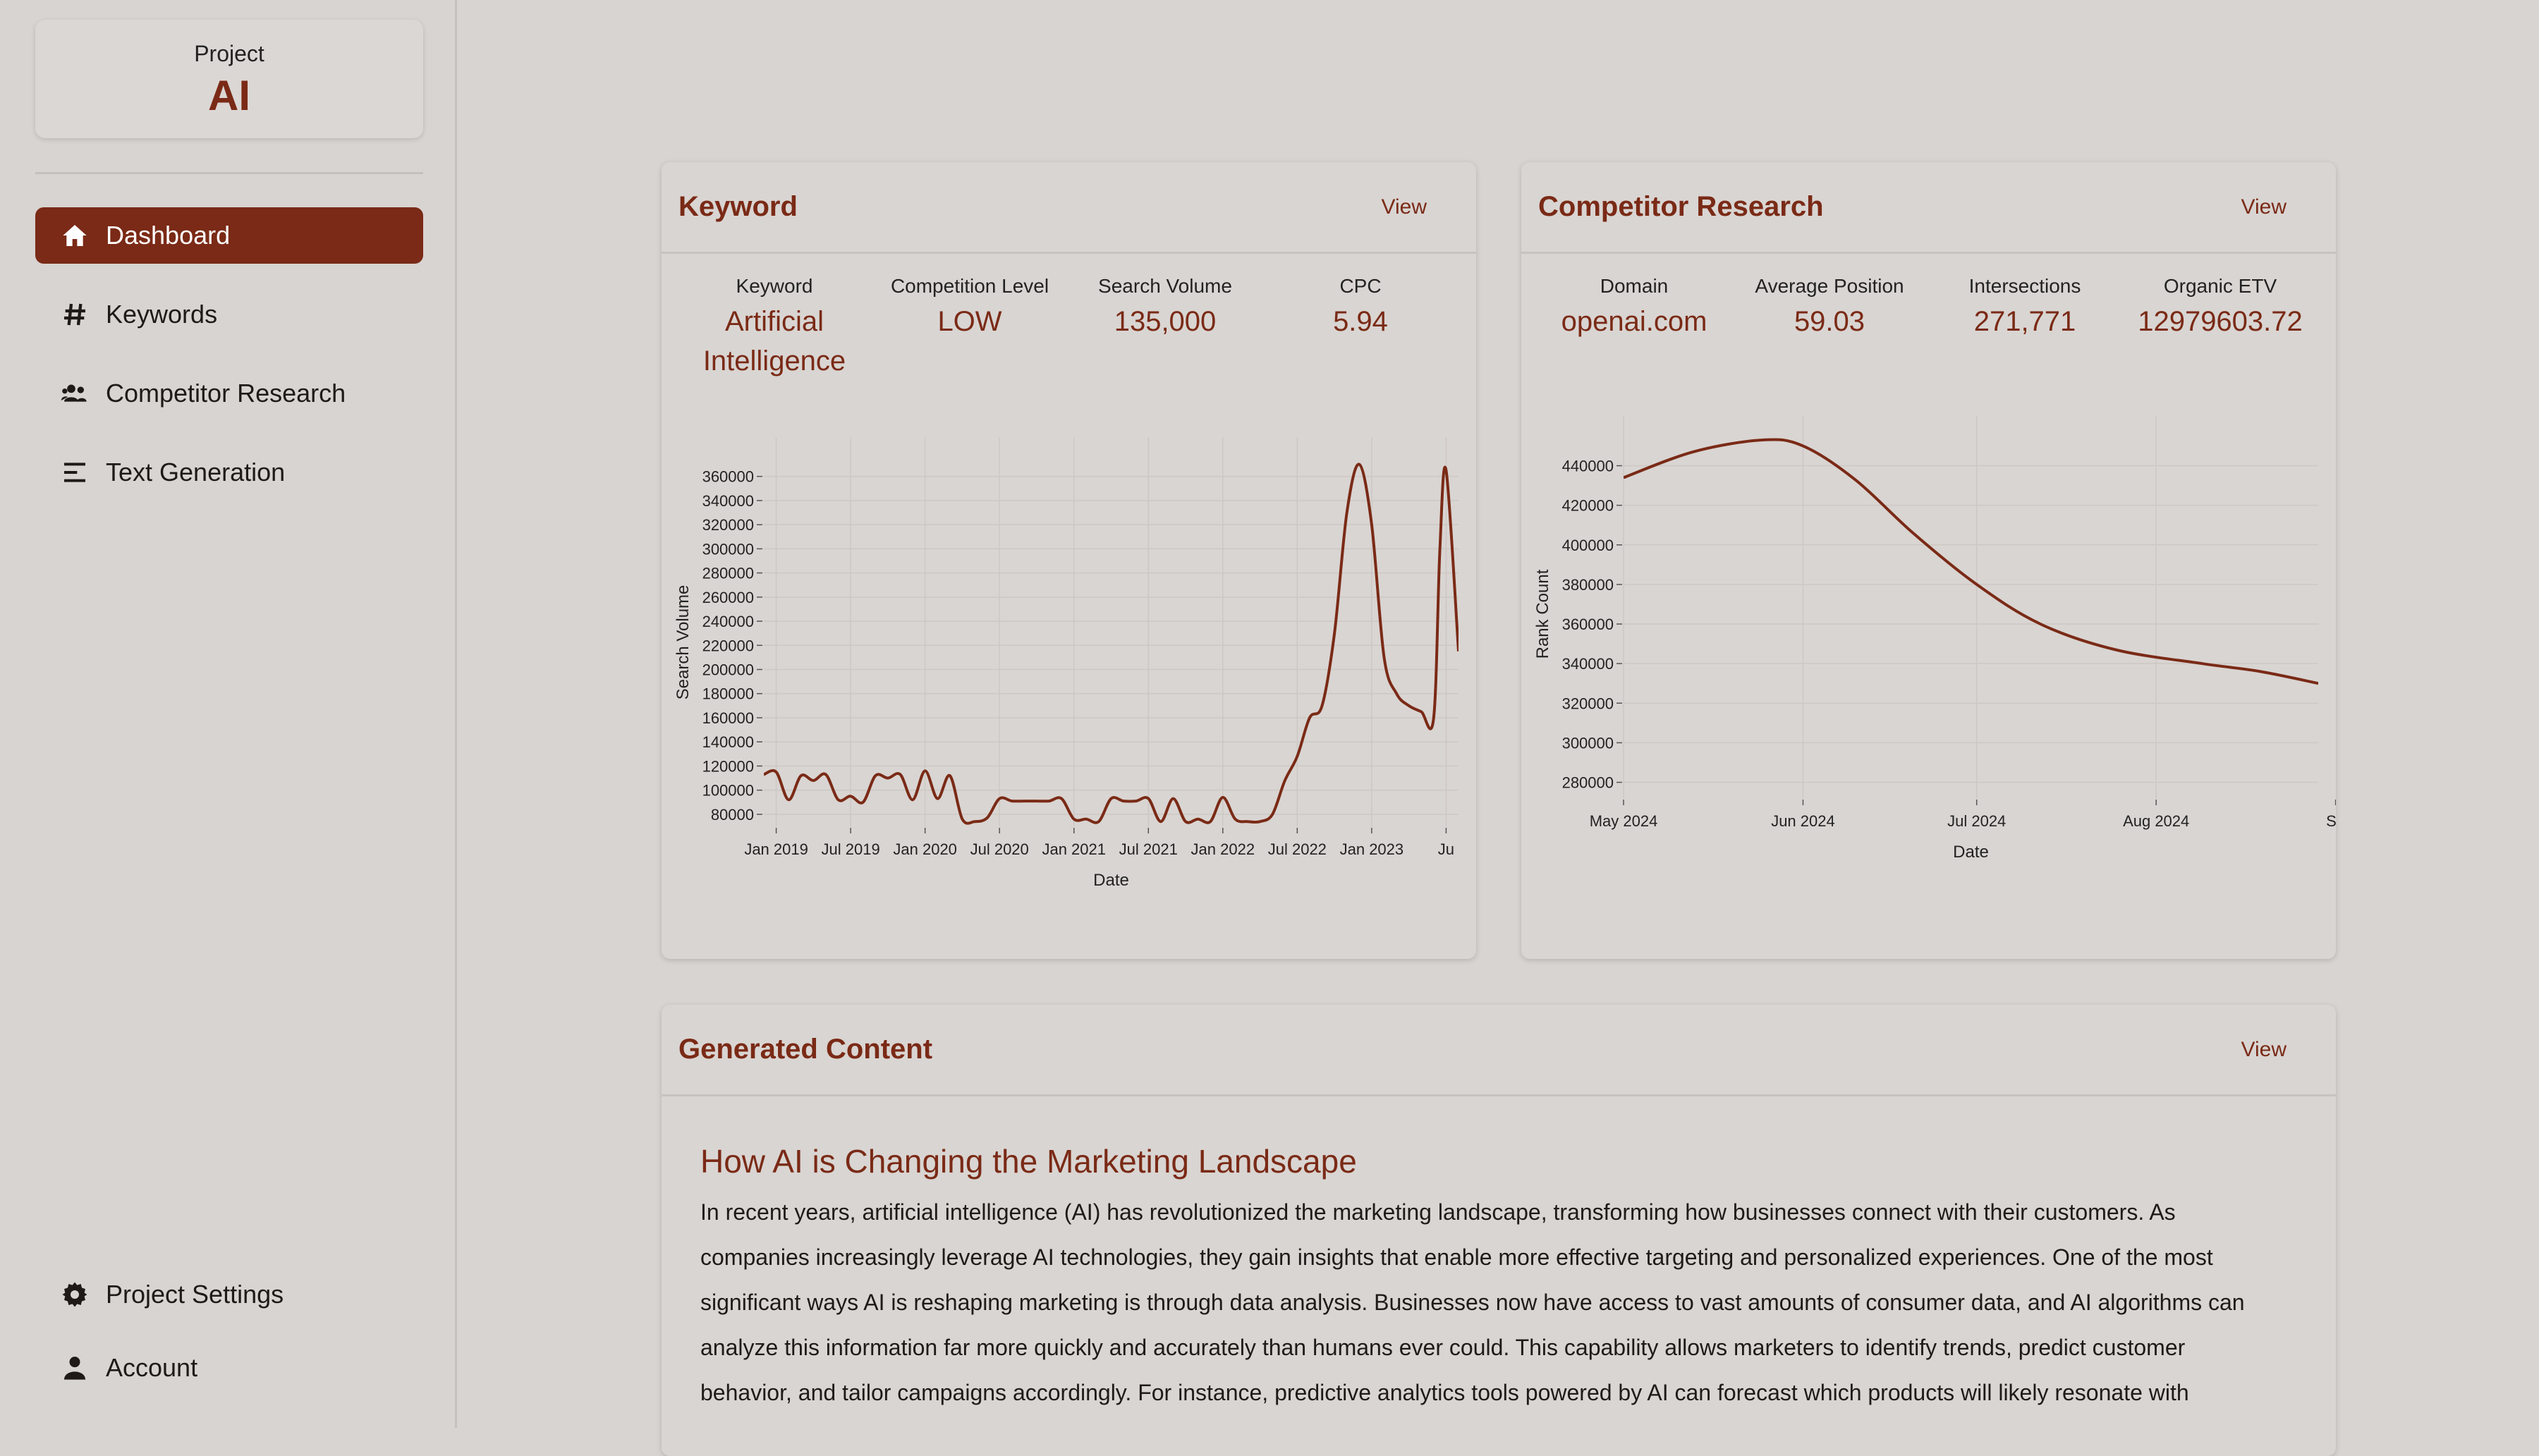 The height and width of the screenshot is (1456, 2539). What do you see at coordinates (1624, 821) in the screenshot?
I see `x-tick-label: May 2024` at bounding box center [1624, 821].